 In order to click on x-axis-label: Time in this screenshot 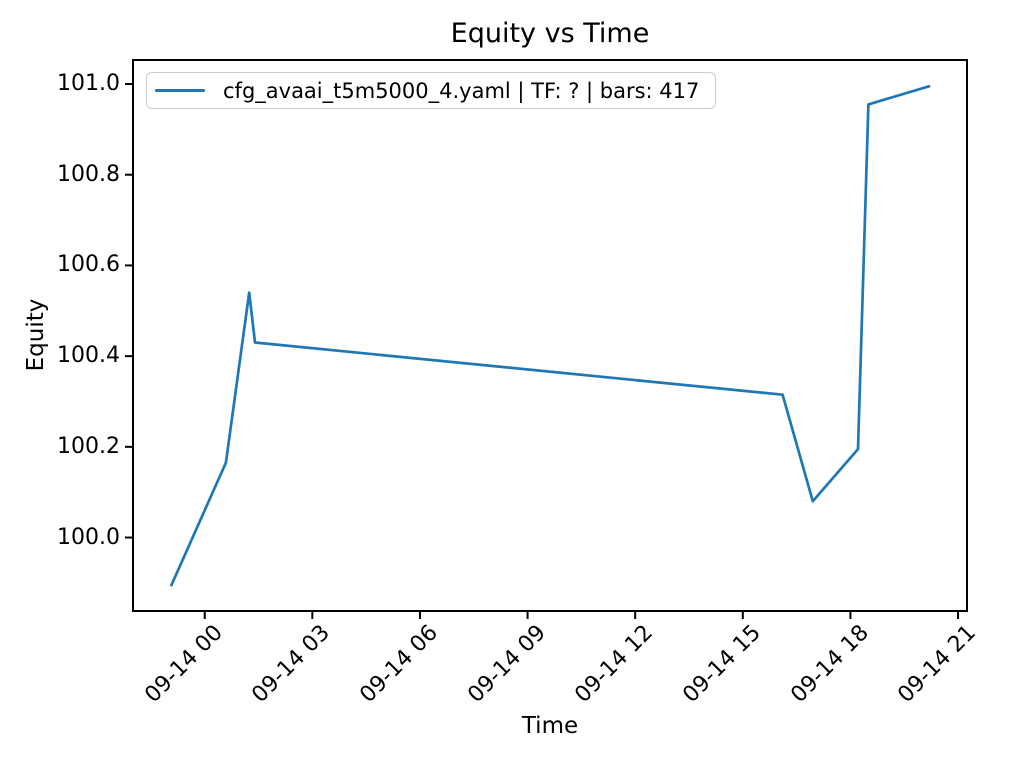, I will do `click(550, 726)`.